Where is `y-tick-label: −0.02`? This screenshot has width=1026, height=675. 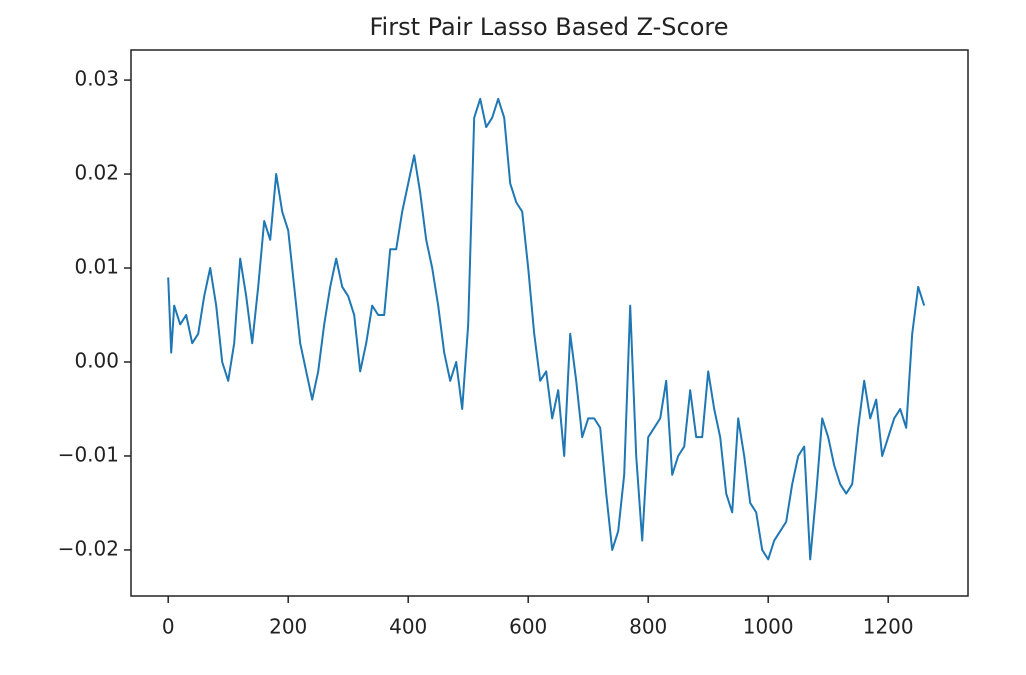 y-tick-label: −0.02 is located at coordinates (88, 548).